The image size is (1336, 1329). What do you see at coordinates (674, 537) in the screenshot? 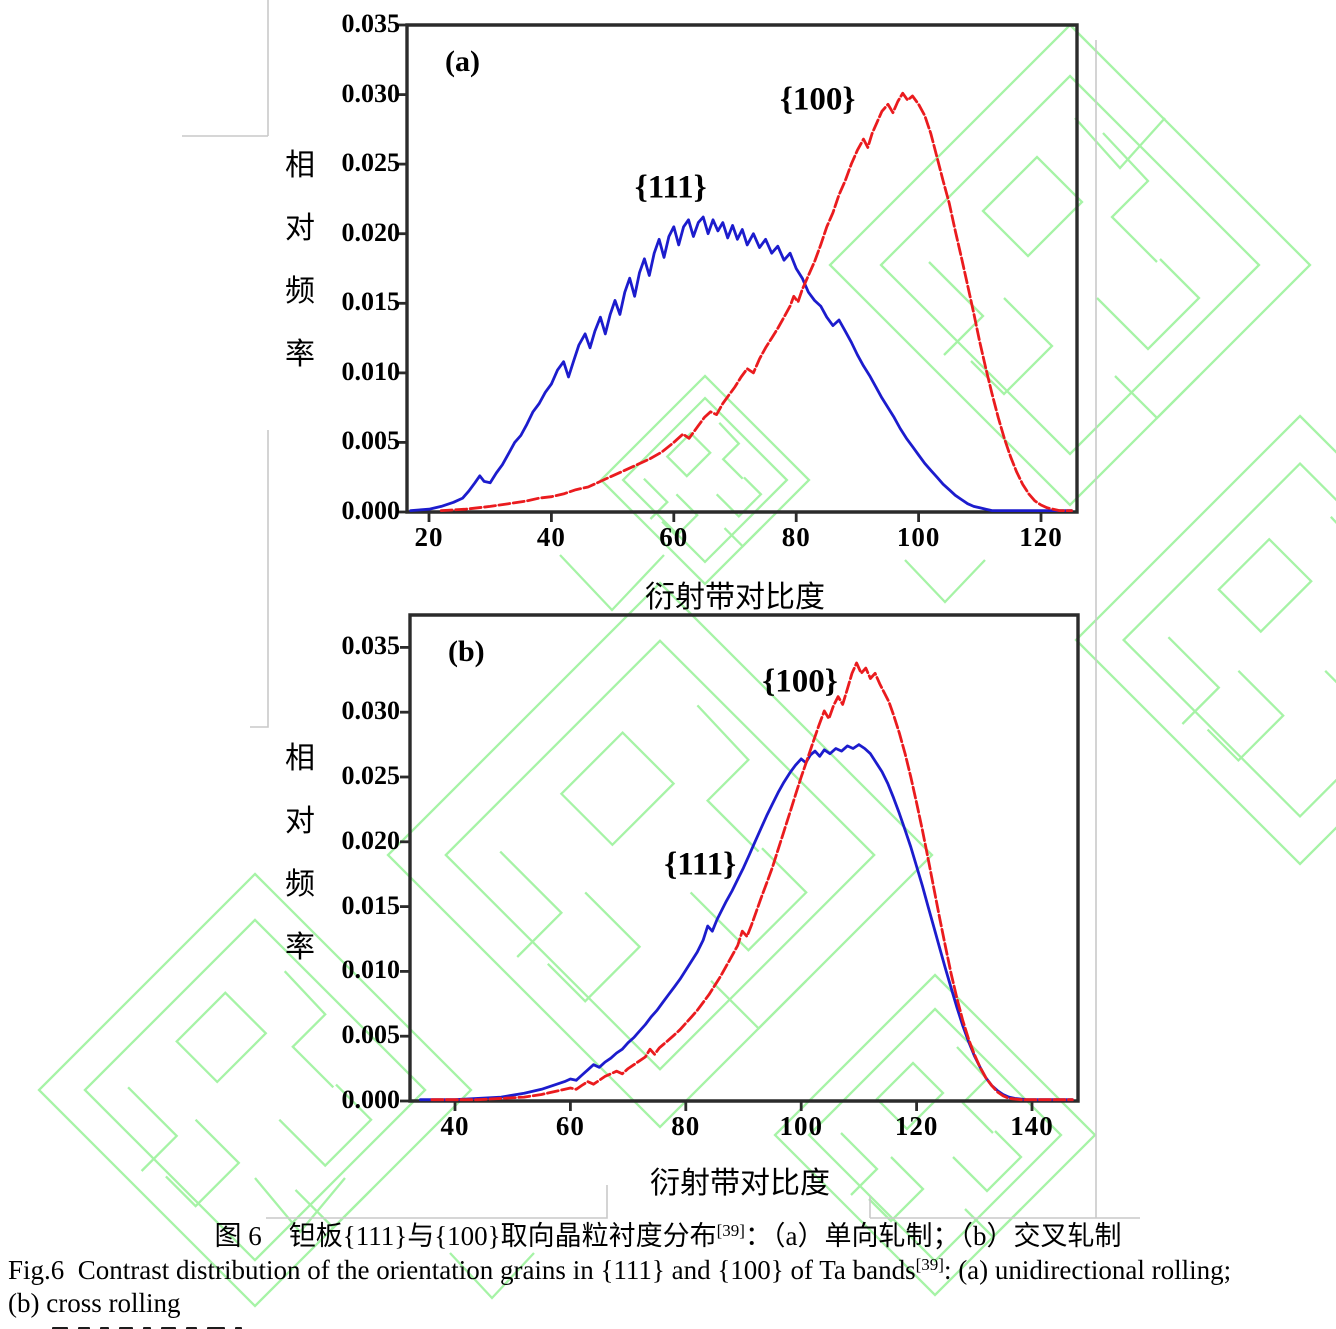
I see `x-tick-label-a: 60` at bounding box center [674, 537].